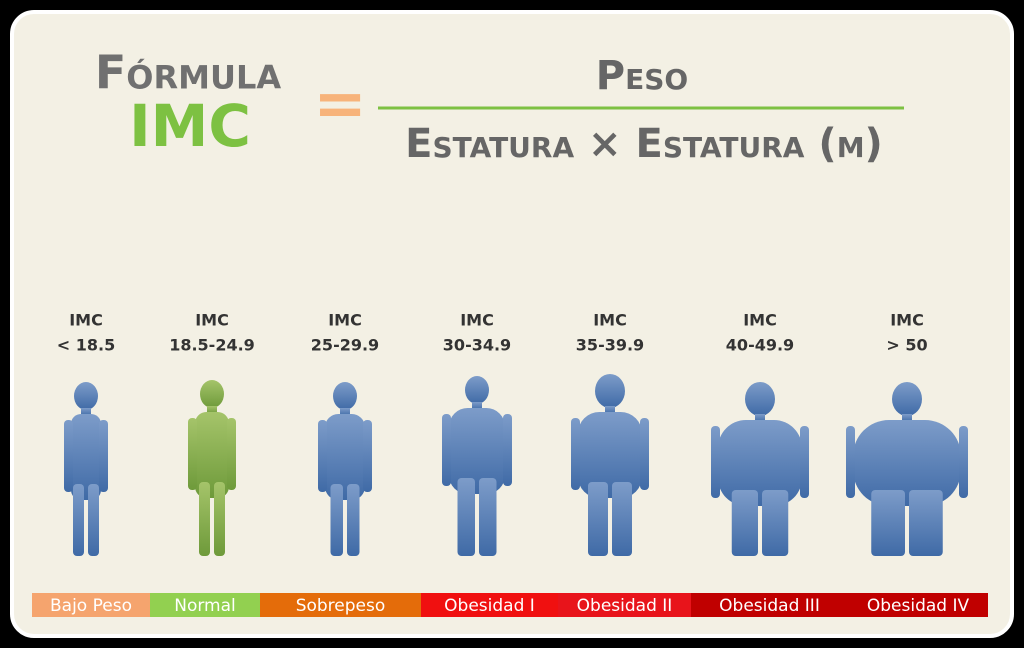 Image resolution: width=1024 pixels, height=648 pixels. I want to click on category-label: Sobrepeso, so click(341, 606).